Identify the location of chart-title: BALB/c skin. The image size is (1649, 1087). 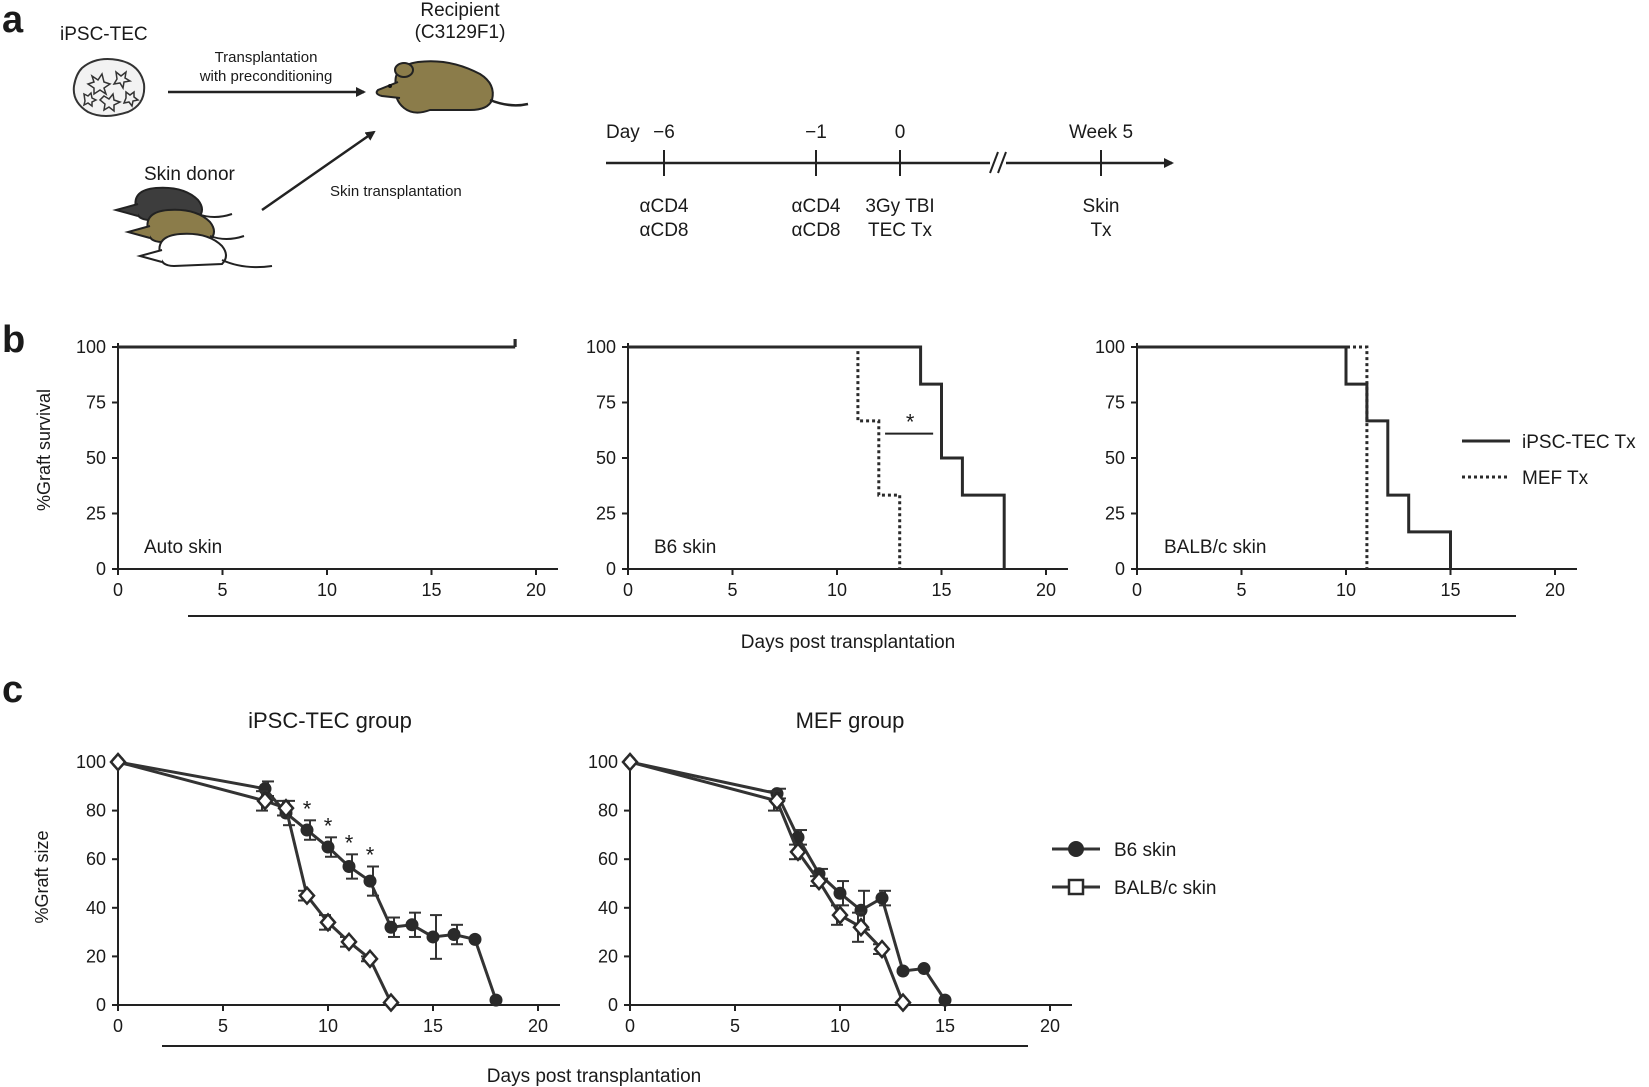
(1215, 547).